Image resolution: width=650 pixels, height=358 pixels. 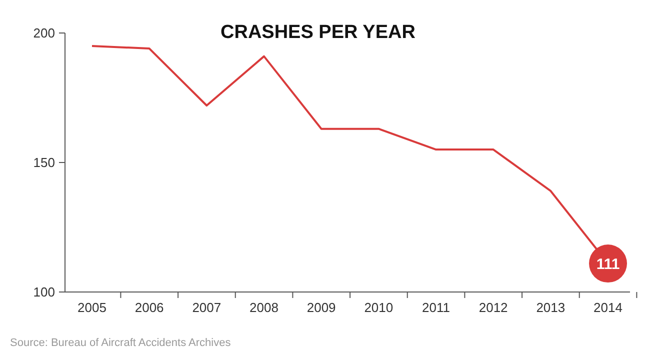 I want to click on x-tick-label: 2011, so click(x=436, y=307).